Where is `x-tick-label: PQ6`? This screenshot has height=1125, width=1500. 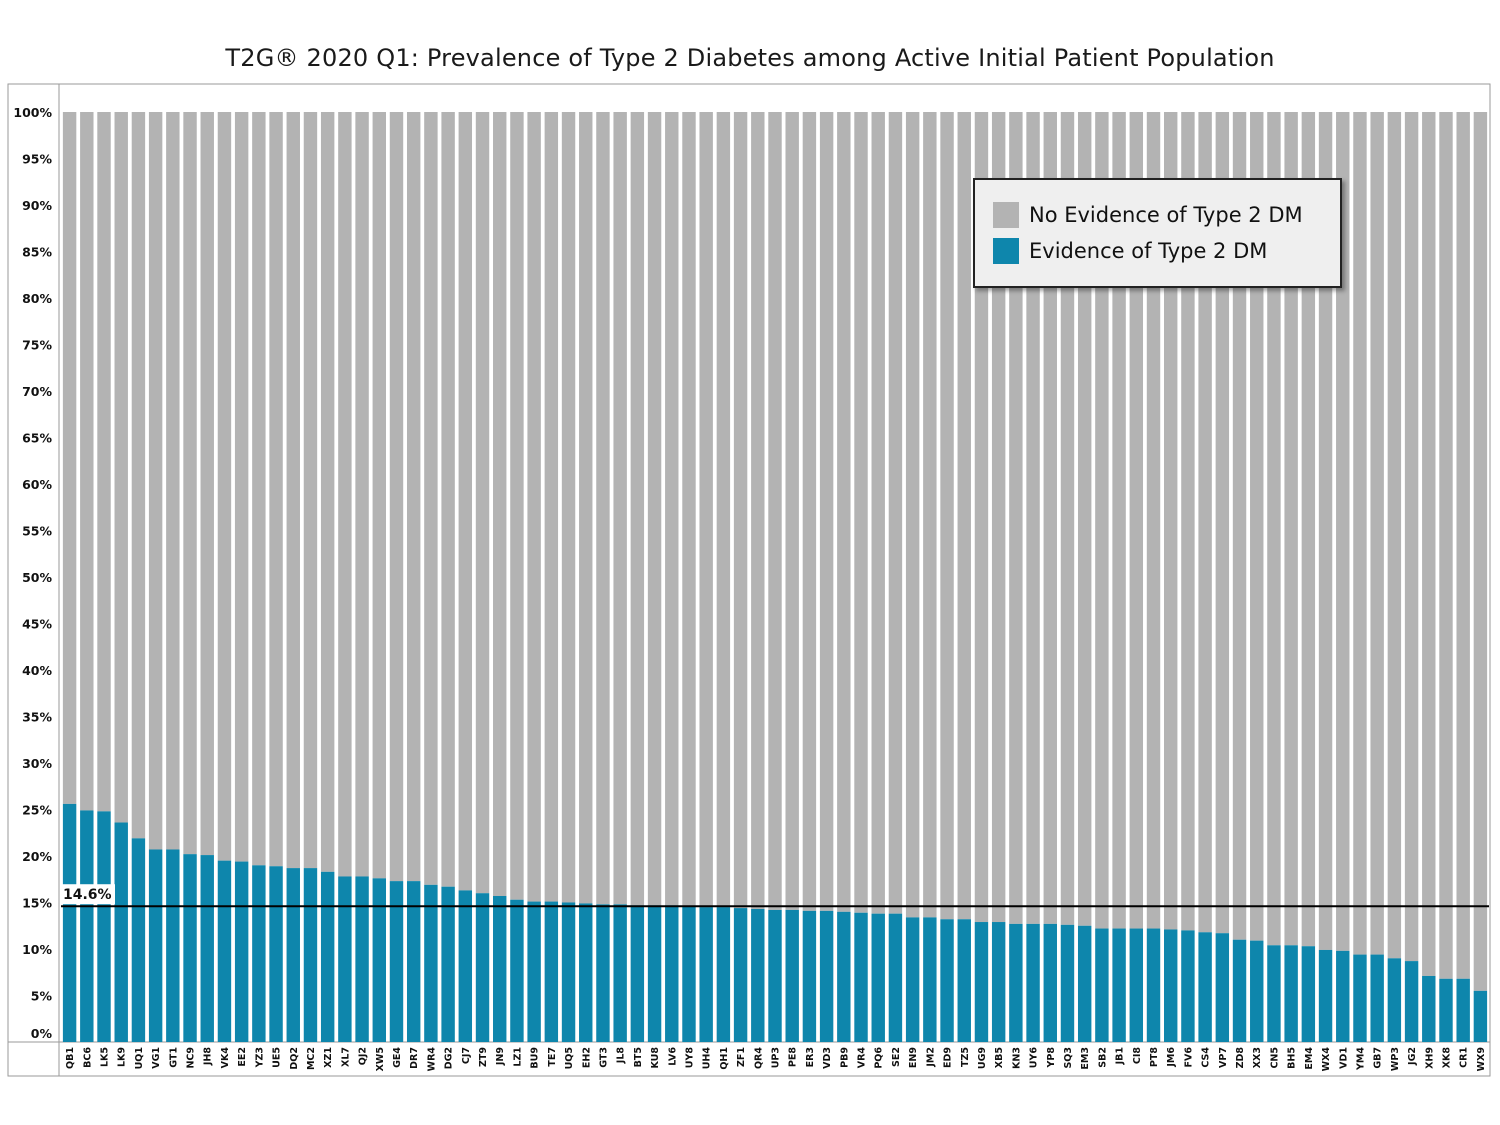 x-tick-label: PQ6 is located at coordinates (879, 1058).